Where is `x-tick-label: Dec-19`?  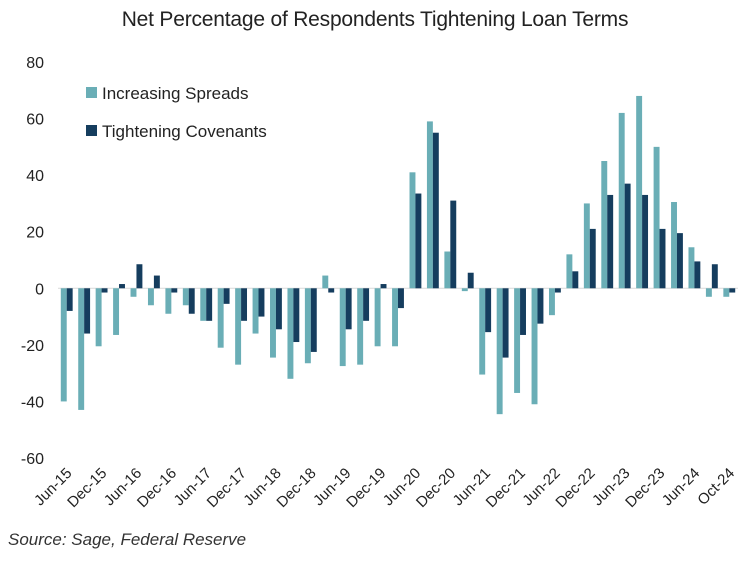 x-tick-label: Dec-19 is located at coordinates (366, 488).